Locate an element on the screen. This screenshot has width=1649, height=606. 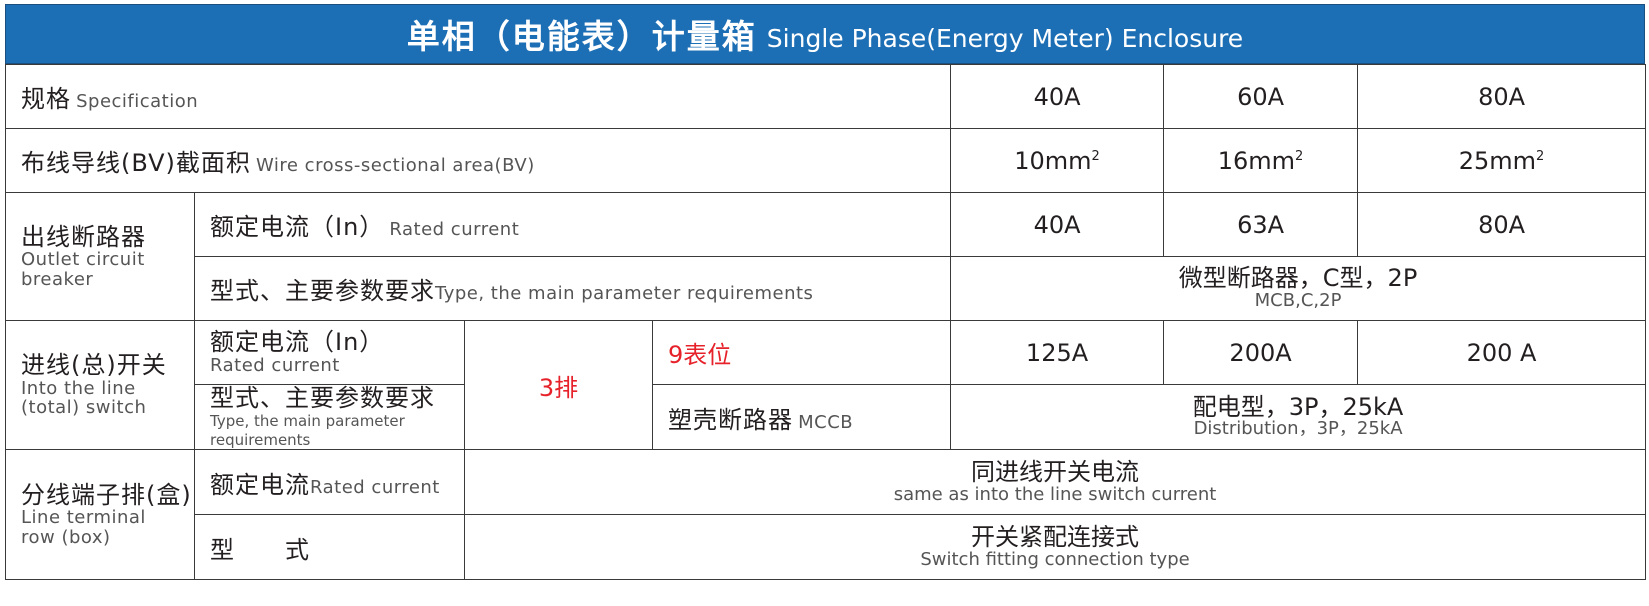
outlet-label-zh: 出线断路器 is located at coordinates (83, 236).